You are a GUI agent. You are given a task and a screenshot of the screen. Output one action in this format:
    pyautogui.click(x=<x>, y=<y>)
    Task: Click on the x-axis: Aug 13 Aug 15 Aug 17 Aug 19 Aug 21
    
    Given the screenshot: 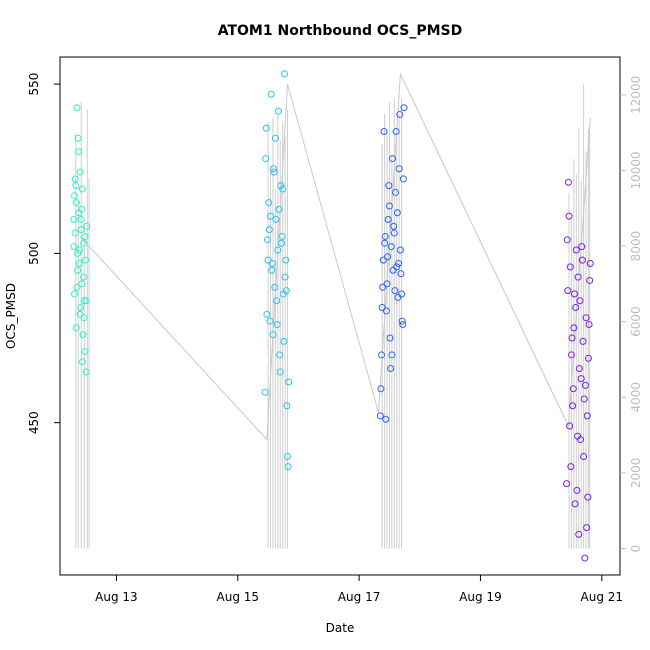 What is the action you would take?
    pyautogui.click(x=359, y=589)
    